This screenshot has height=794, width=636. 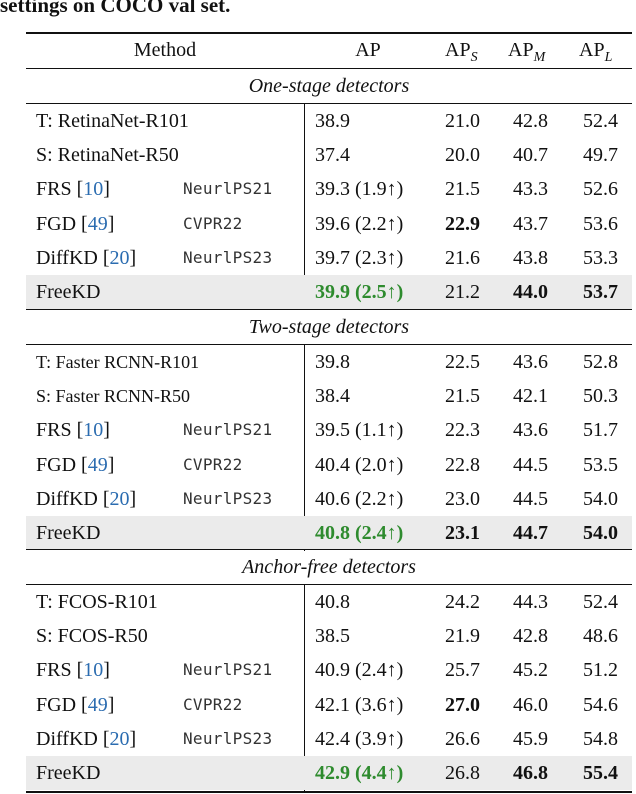 I want to click on apm-cell: 43.7, so click(x=530, y=223).